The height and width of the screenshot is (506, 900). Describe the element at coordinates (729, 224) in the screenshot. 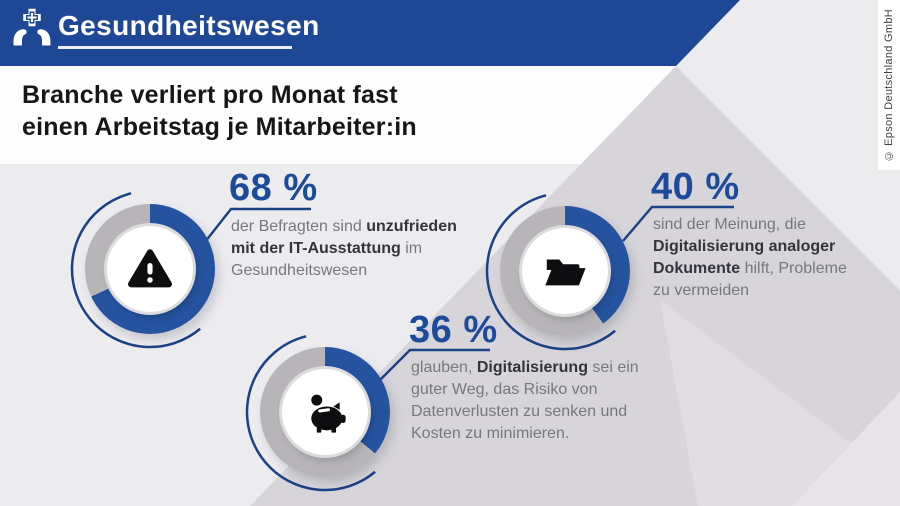

I see `desc-segment: sind der Meinung, die` at that location.